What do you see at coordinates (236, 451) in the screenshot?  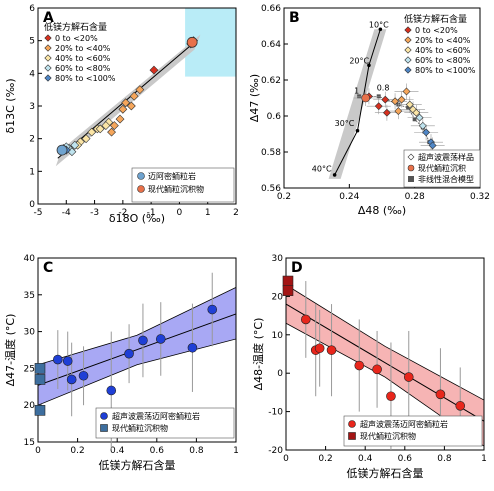 I see `x-tick-label-C: 1` at bounding box center [236, 451].